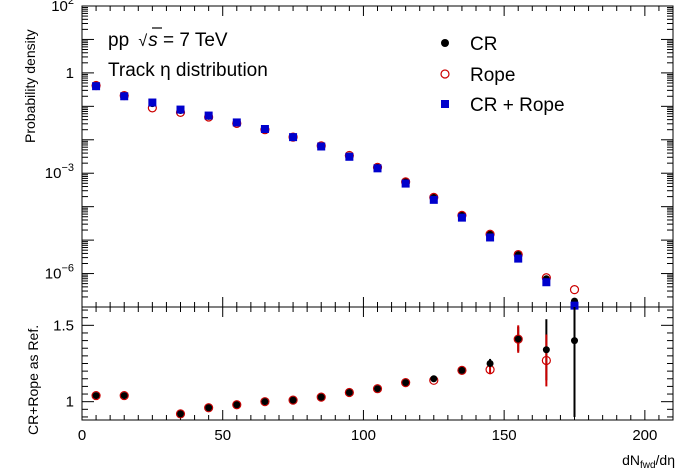  I want to click on distribution-annotation: Track η distribution, so click(188, 70).